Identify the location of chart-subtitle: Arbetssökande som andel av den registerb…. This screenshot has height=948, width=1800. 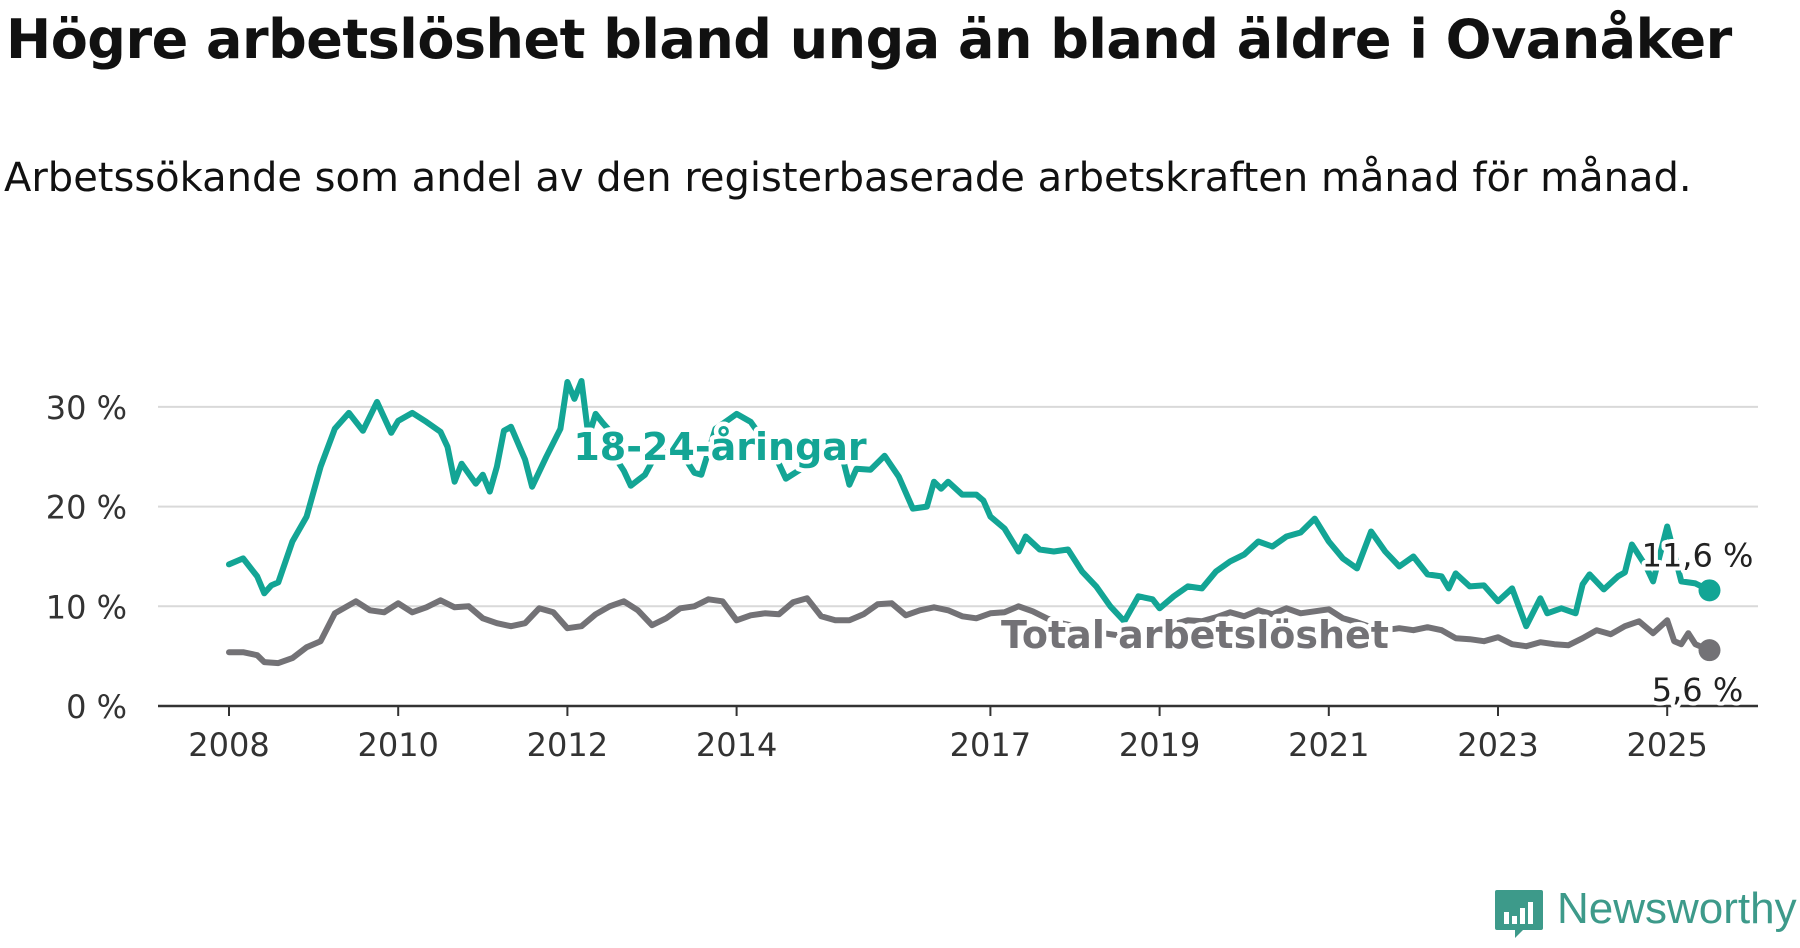
(848, 178).